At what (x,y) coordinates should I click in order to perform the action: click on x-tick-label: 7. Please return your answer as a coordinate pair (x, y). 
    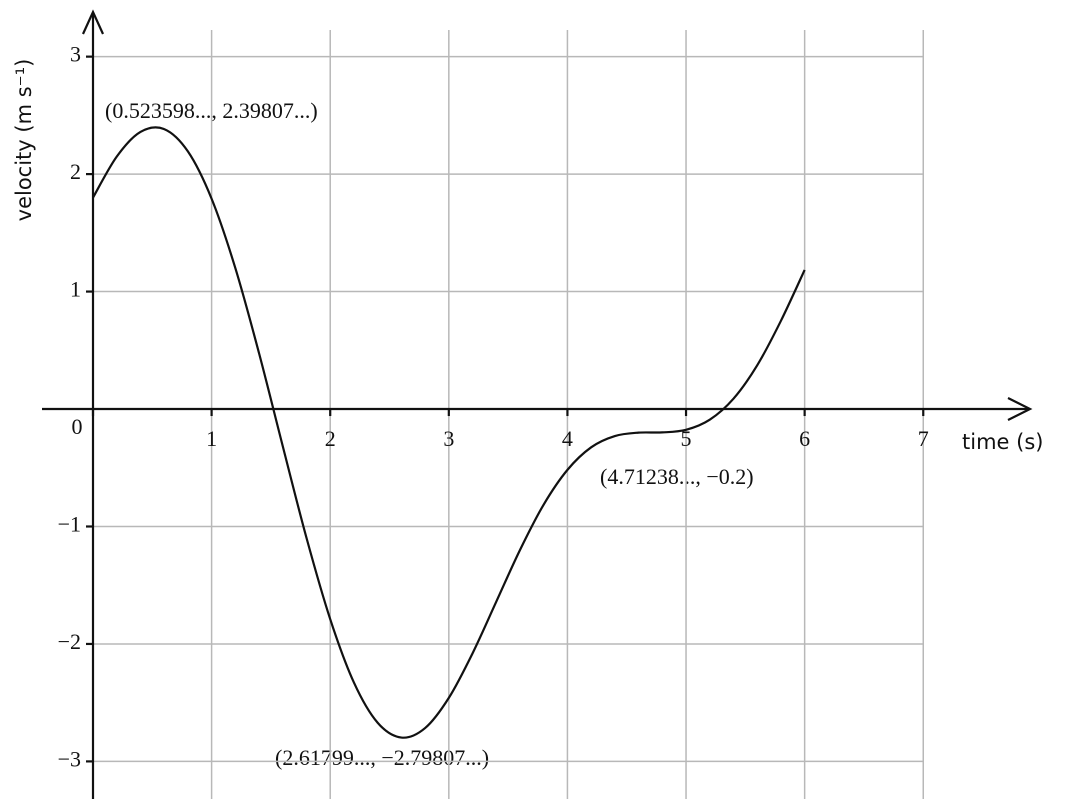
    Looking at the image, I should click on (923, 438).